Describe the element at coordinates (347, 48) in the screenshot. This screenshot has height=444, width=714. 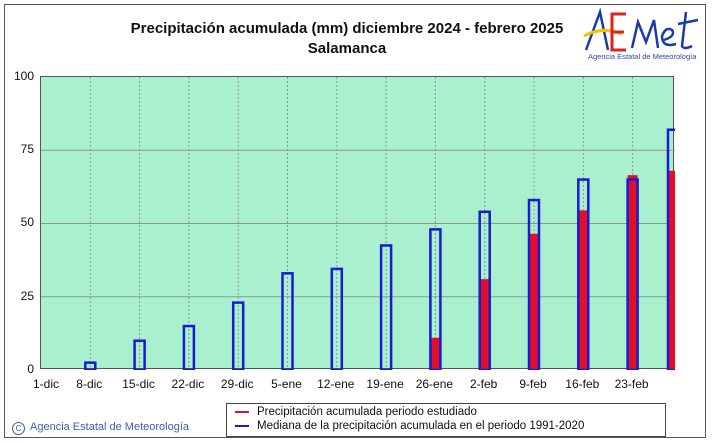
I see `chart-subtitle-location: Salamanca` at that location.